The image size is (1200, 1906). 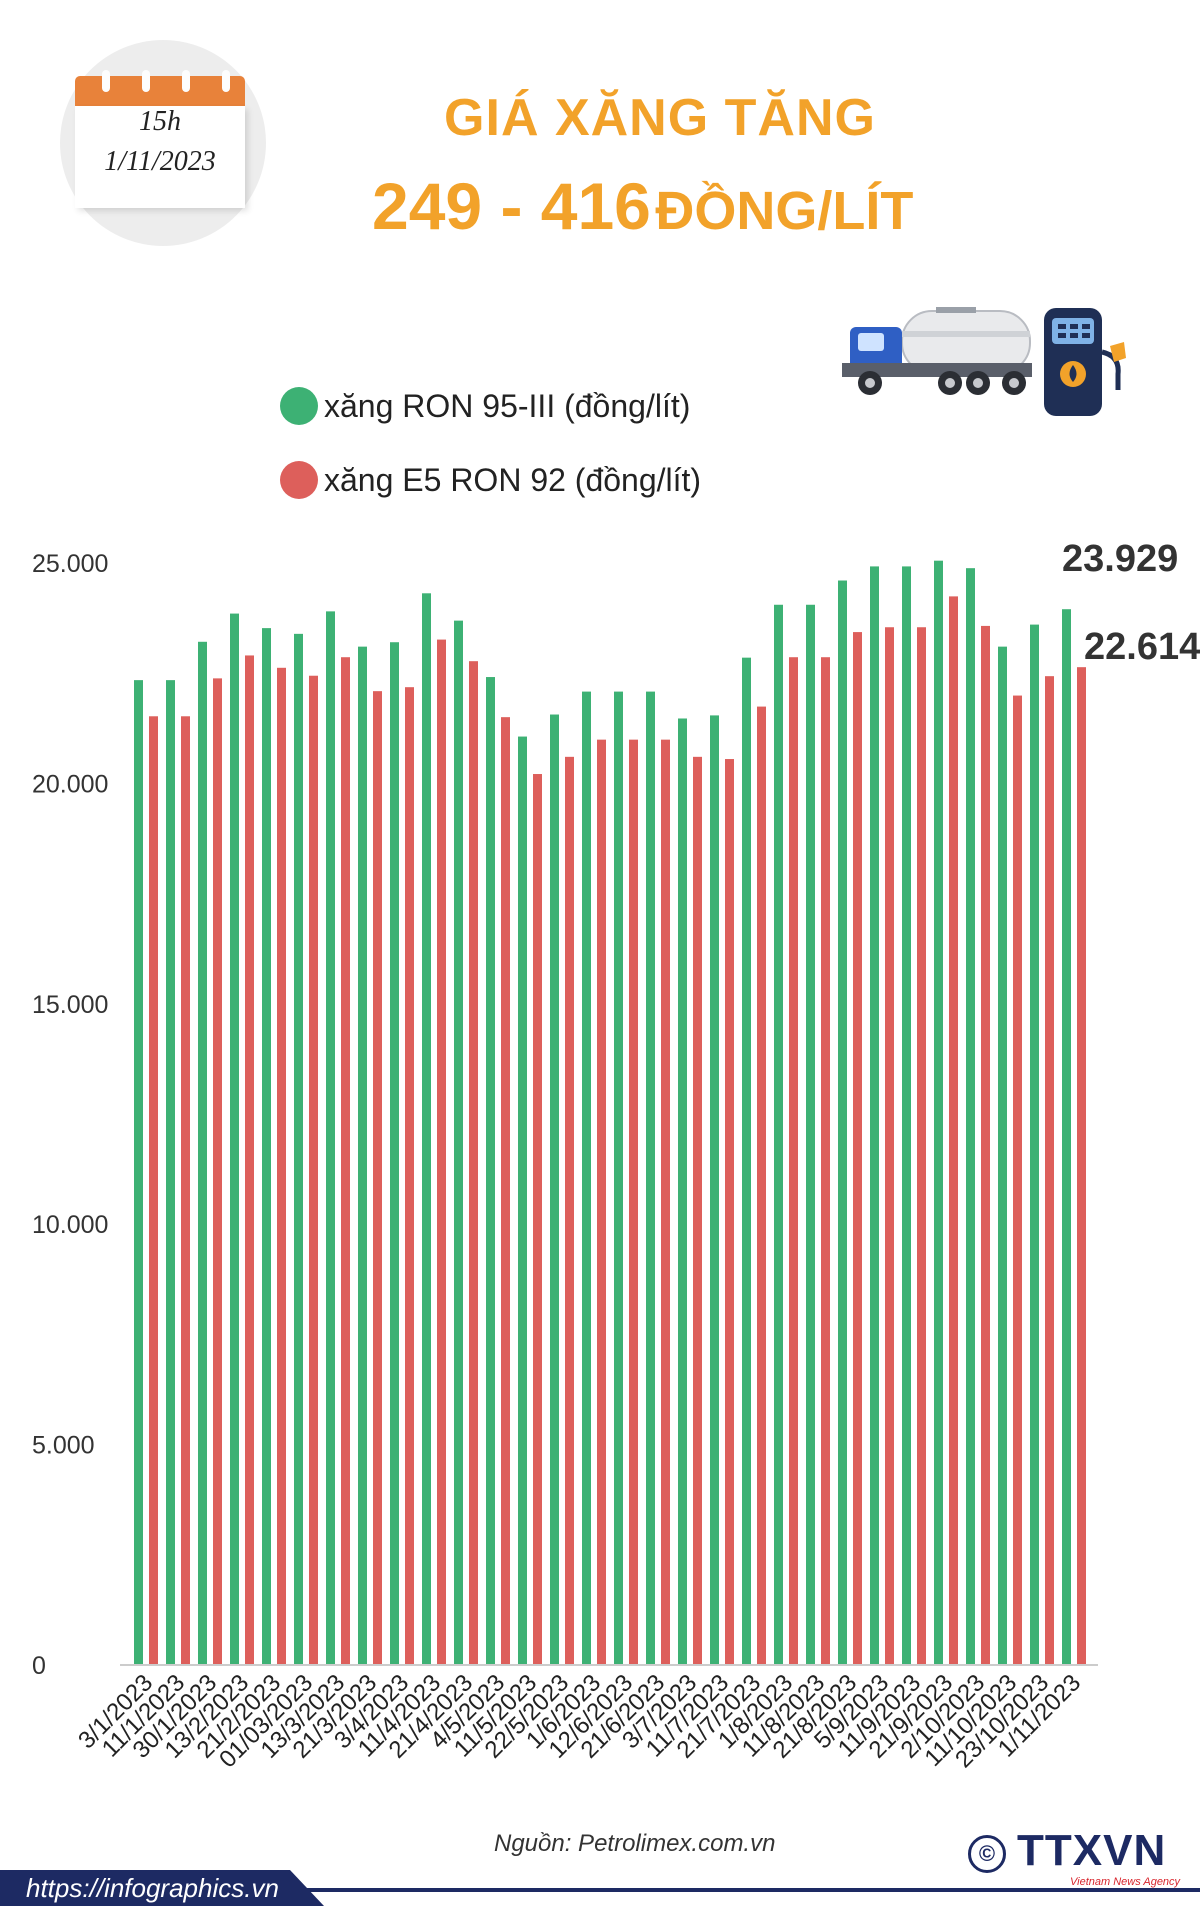 I want to click on y-tick-label: 5.000, so click(x=63, y=1446).